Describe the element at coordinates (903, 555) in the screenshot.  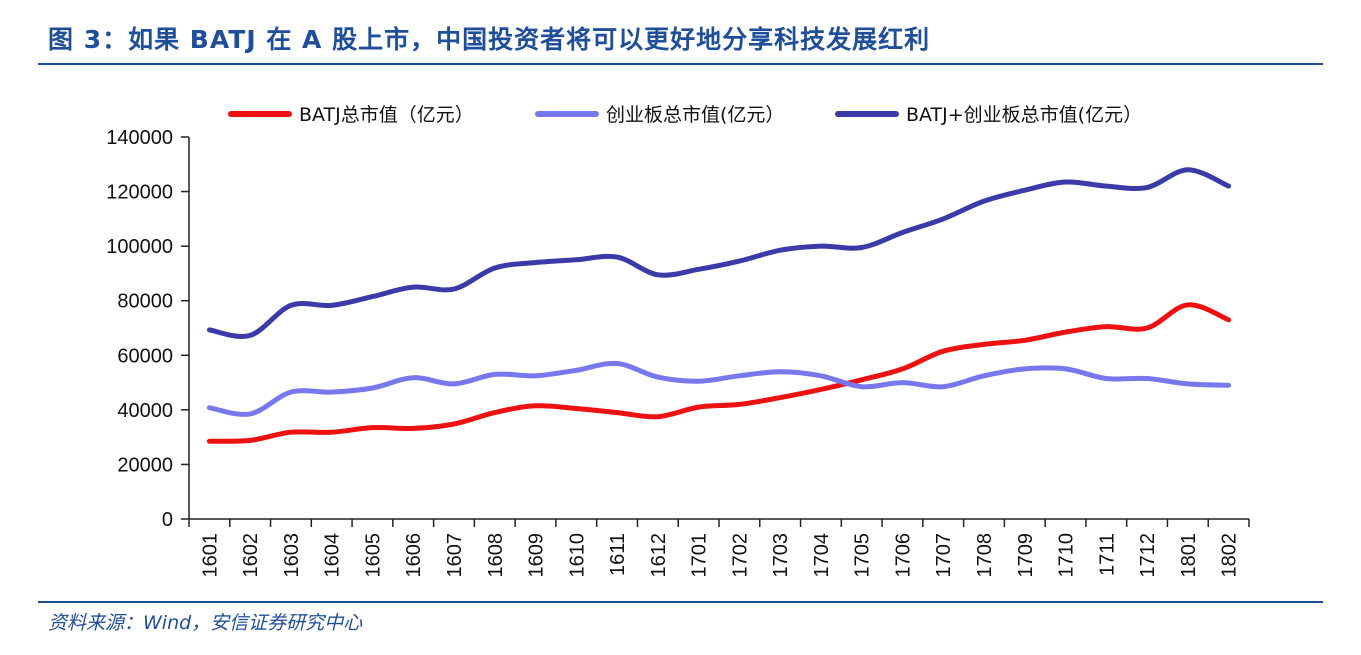
I see `x-tick-label: 1706` at that location.